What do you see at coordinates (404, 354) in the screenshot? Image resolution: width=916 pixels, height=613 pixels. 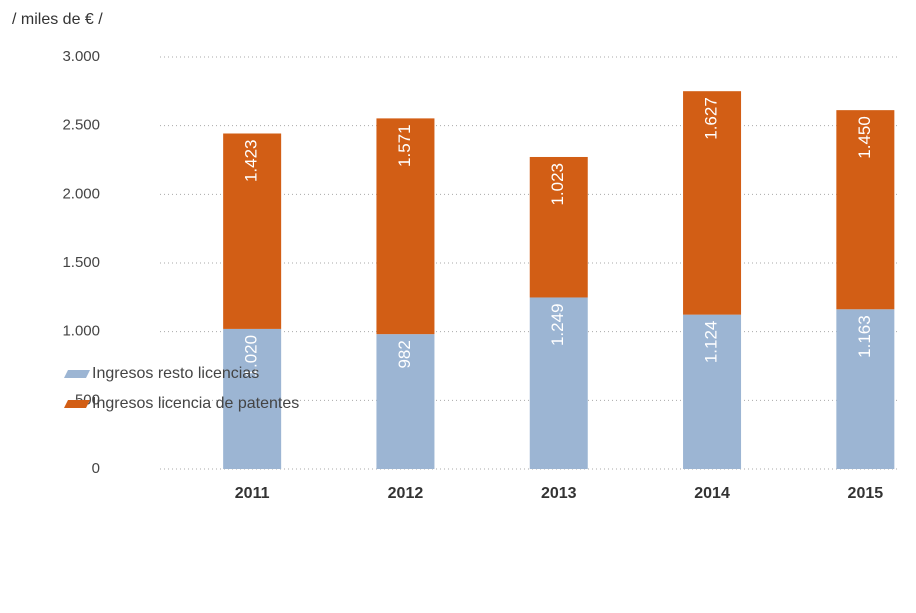 I see `value-label: 982` at bounding box center [404, 354].